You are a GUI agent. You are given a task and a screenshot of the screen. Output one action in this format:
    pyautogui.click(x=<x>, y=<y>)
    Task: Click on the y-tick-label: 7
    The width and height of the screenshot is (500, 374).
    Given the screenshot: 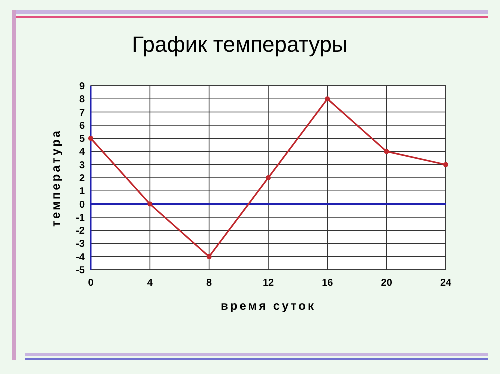 What is the action you would take?
    pyautogui.click(x=82, y=113)
    